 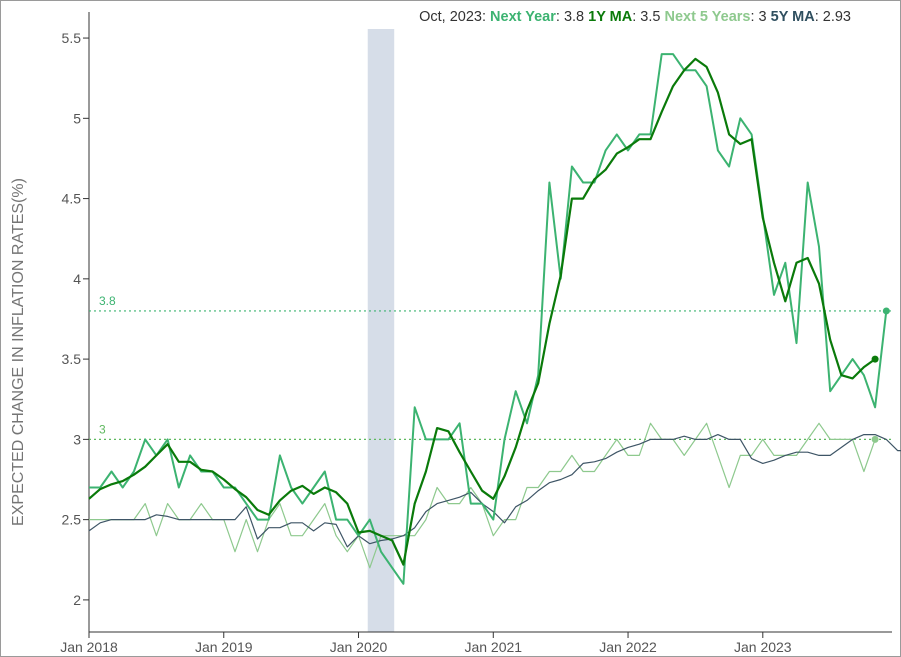 What do you see at coordinates (762, 17) in the screenshot?
I see `legend-next5-value: 3` at bounding box center [762, 17].